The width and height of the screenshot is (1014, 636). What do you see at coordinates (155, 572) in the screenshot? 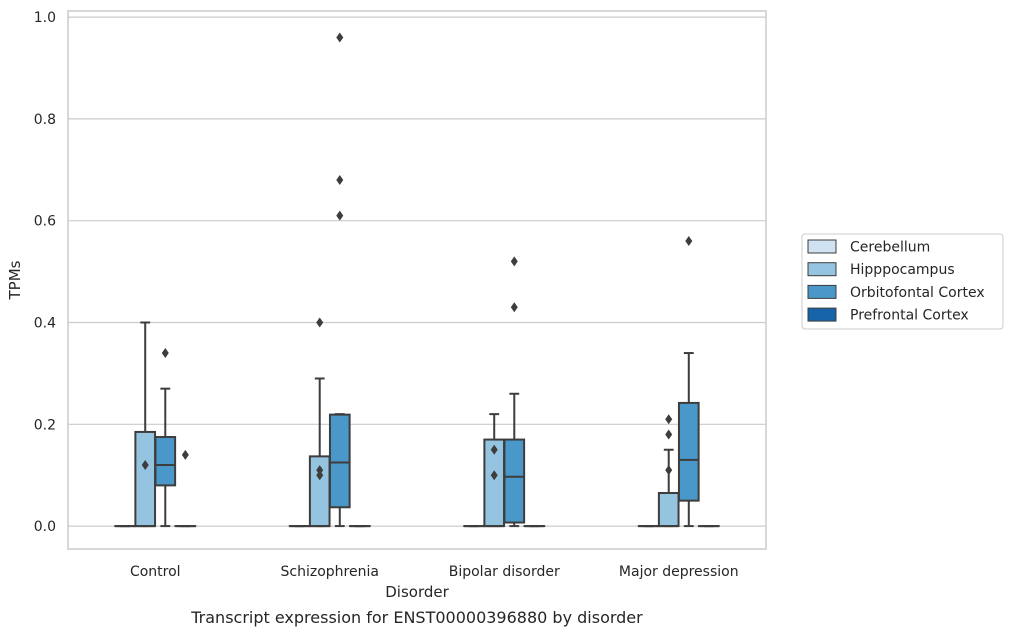
I see `x-tick-label: Control` at bounding box center [155, 572].